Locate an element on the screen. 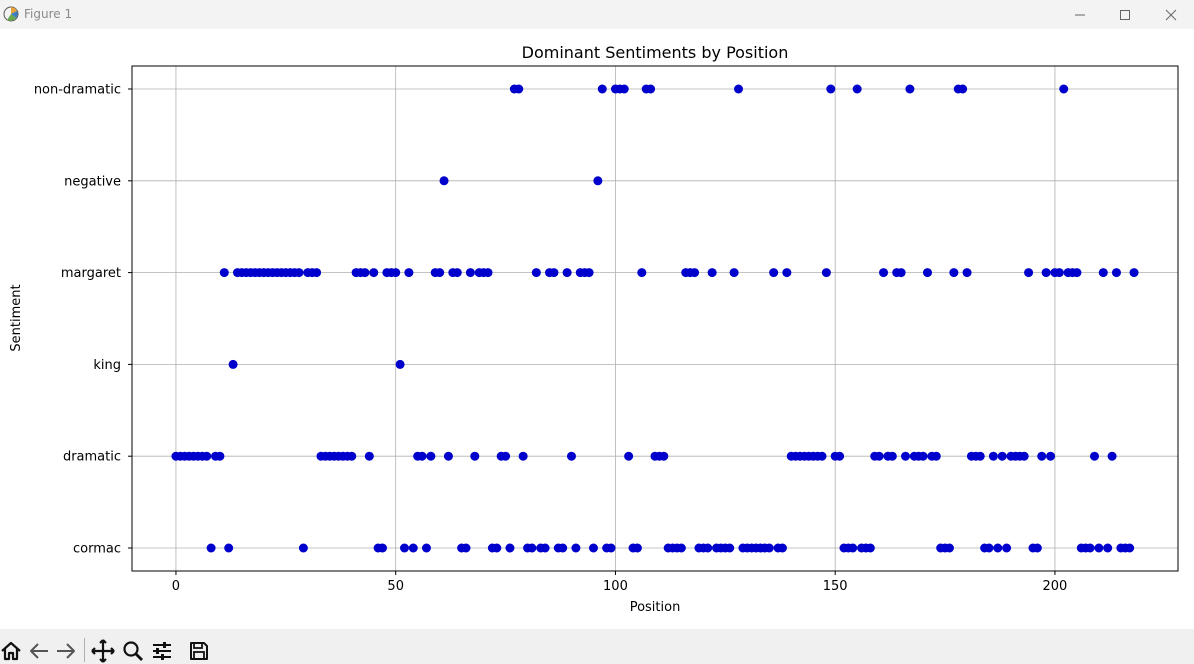  save-button is located at coordinates (199, 651).